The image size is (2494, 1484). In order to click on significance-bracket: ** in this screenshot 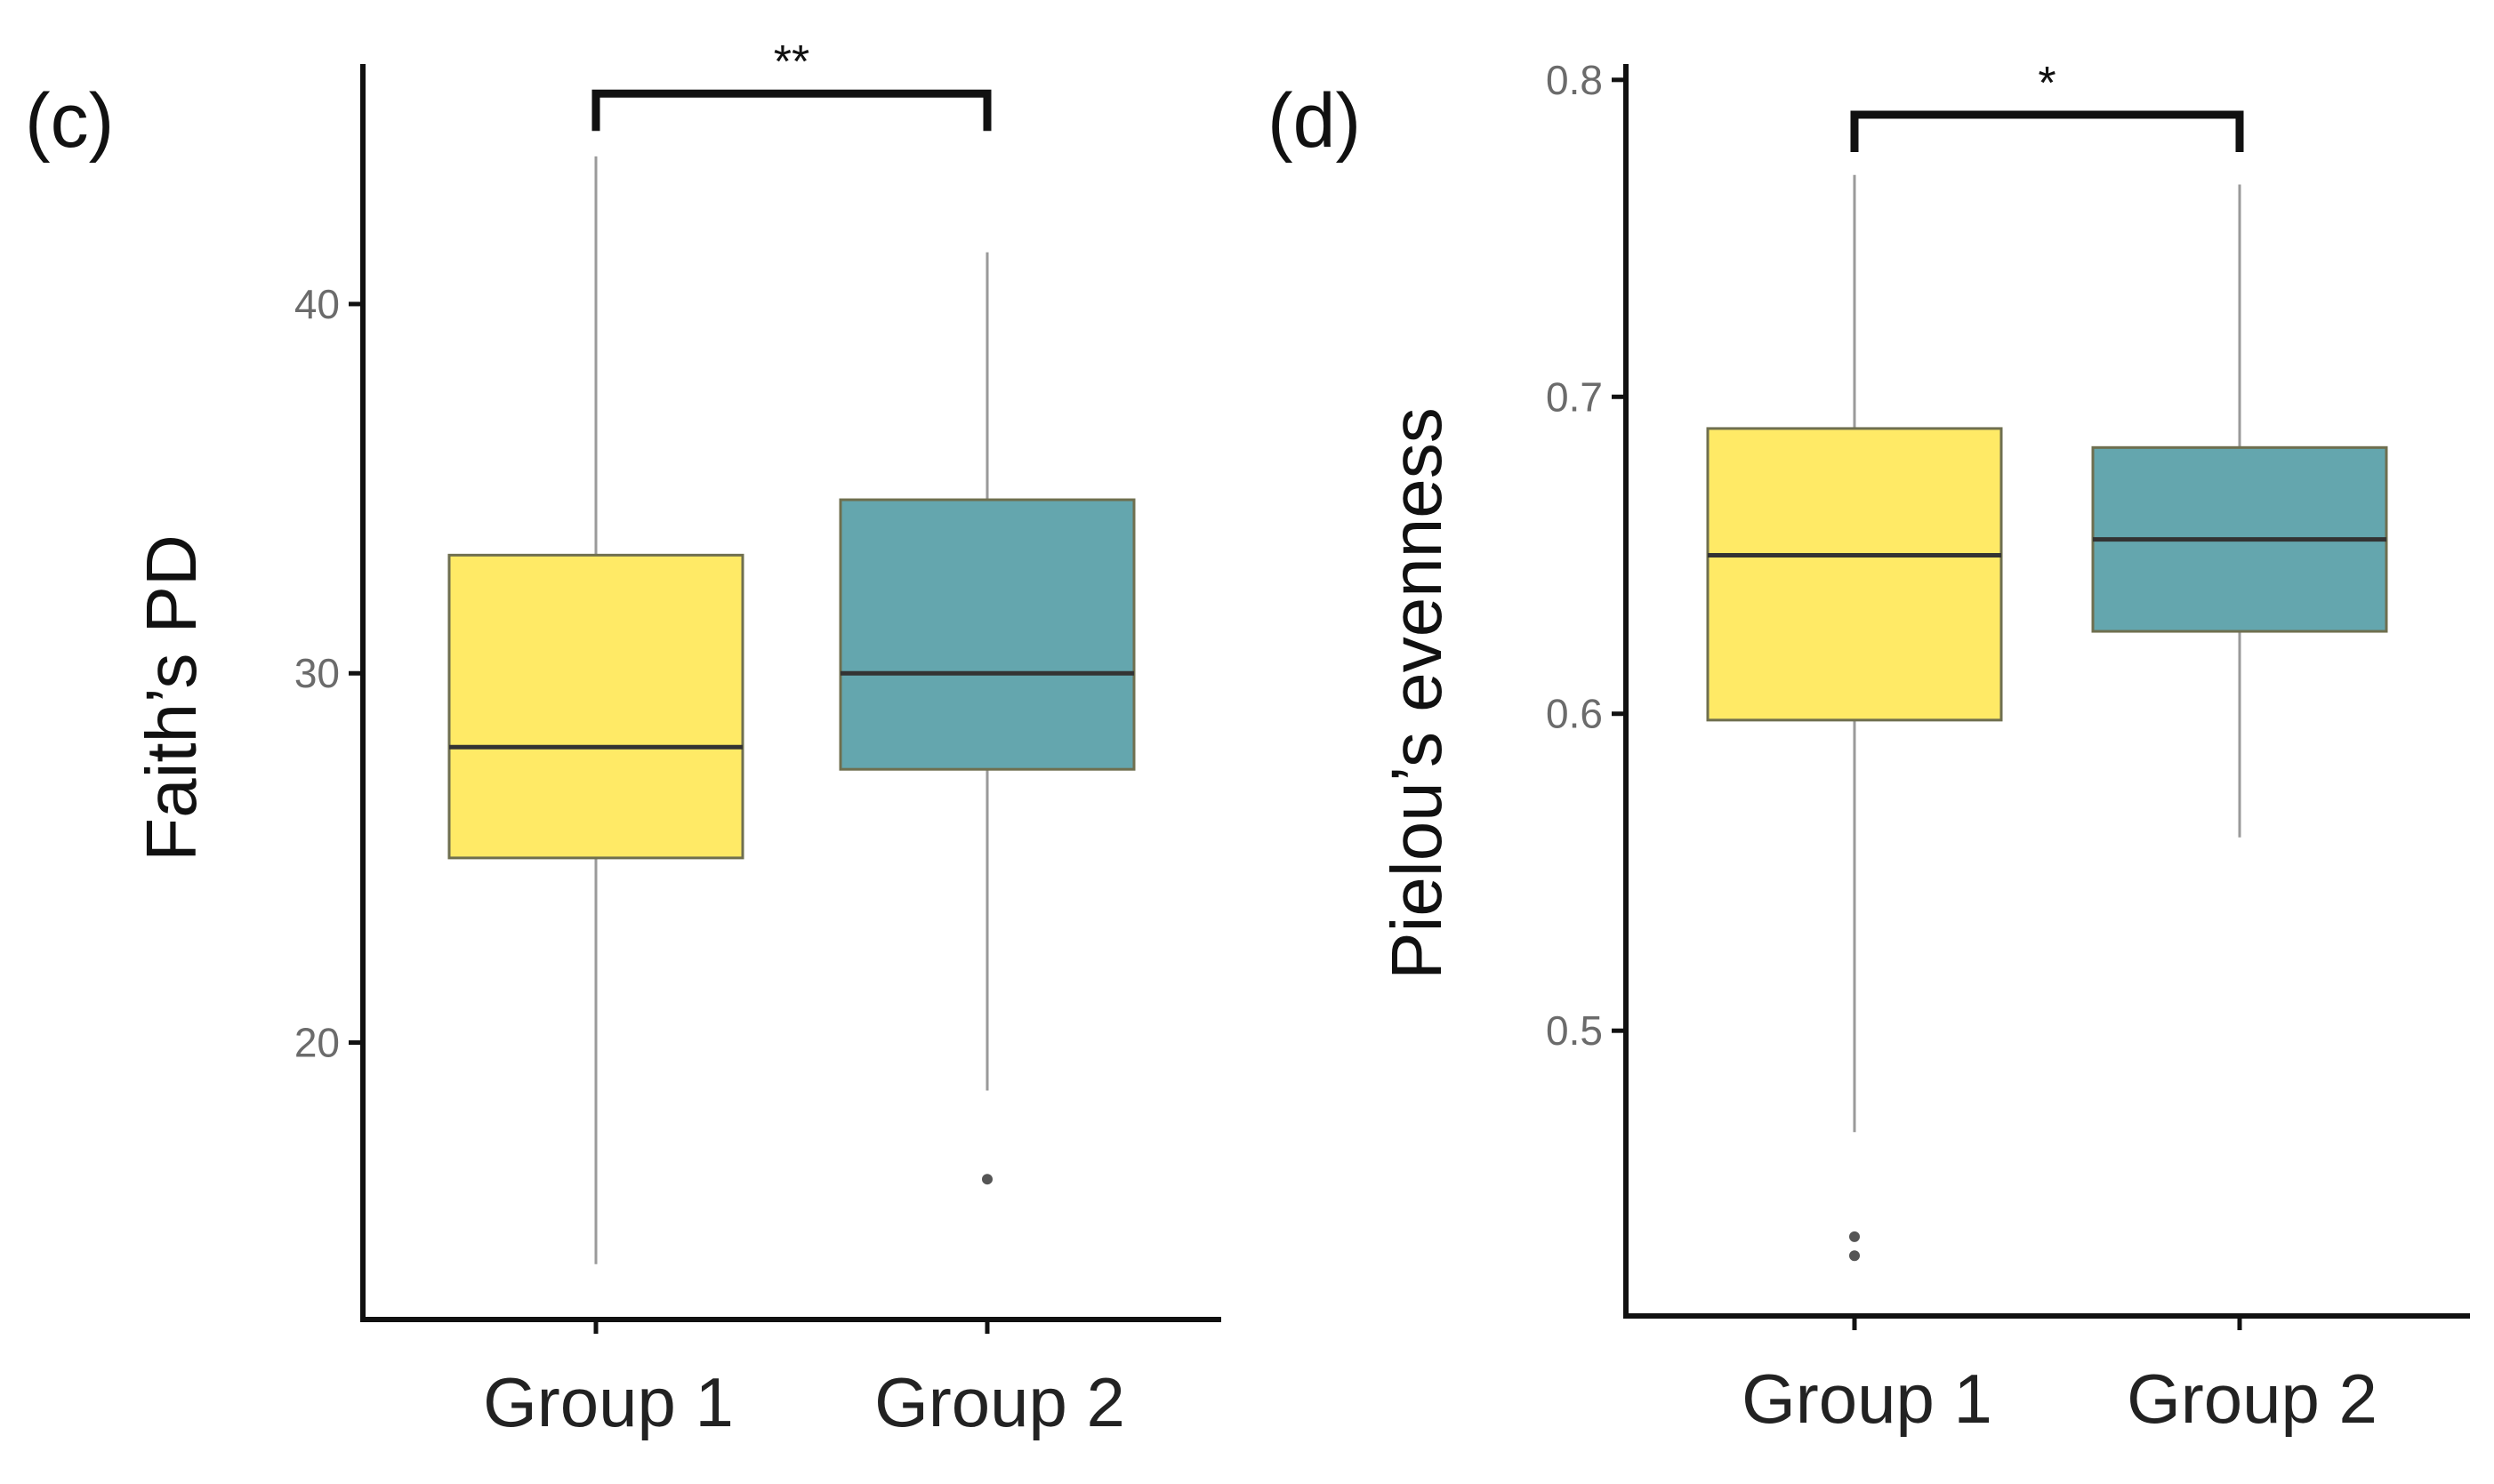, I will do `click(792, 84)`.